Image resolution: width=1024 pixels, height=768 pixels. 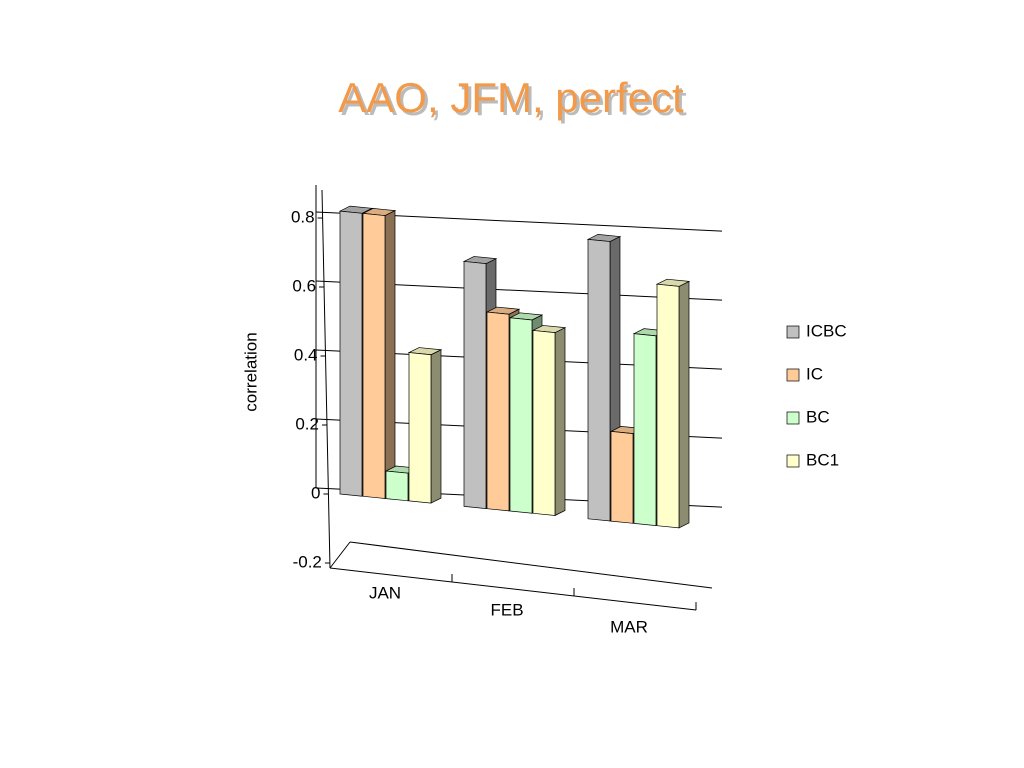 What do you see at coordinates (531, 565) in the screenshot?
I see `floor-back` at bounding box center [531, 565].